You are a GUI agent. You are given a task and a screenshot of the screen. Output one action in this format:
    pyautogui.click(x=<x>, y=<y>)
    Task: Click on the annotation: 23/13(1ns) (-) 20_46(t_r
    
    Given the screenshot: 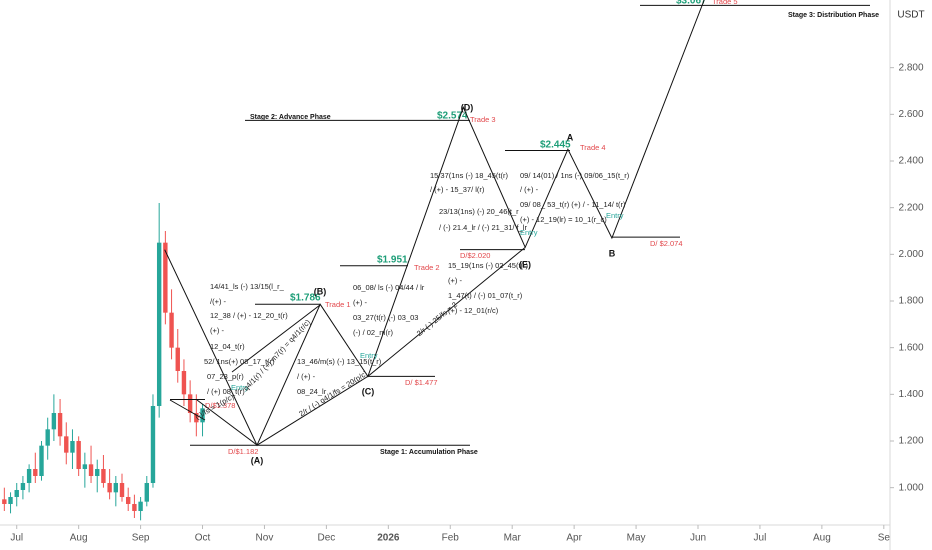 What is the action you would take?
    pyautogui.click(x=479, y=211)
    